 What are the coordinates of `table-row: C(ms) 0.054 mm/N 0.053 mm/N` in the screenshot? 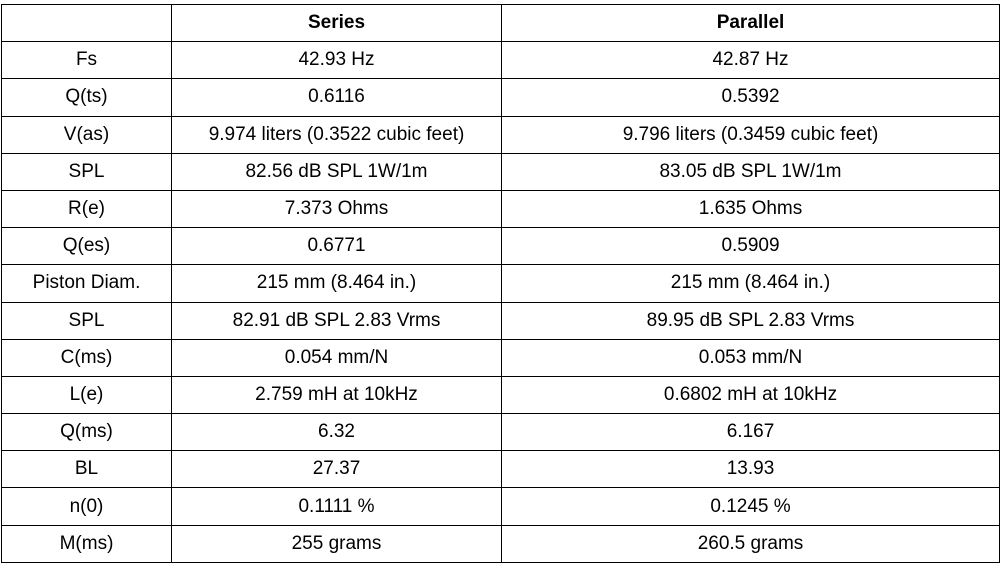 It's located at (500, 357).